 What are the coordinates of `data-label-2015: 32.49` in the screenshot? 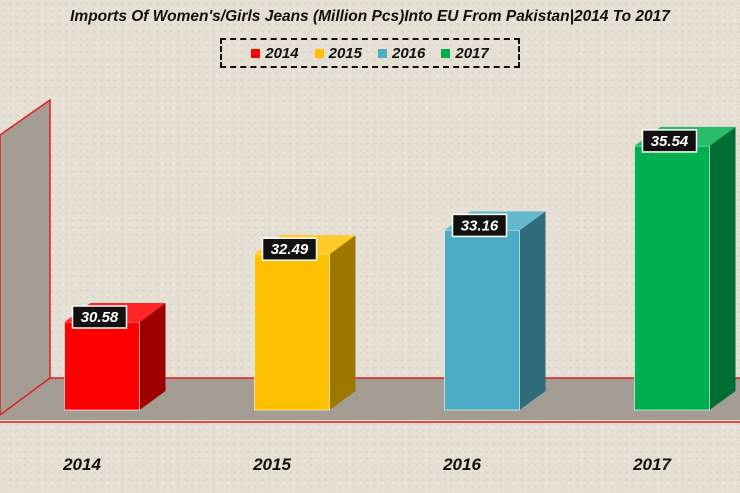 It's located at (290, 249).